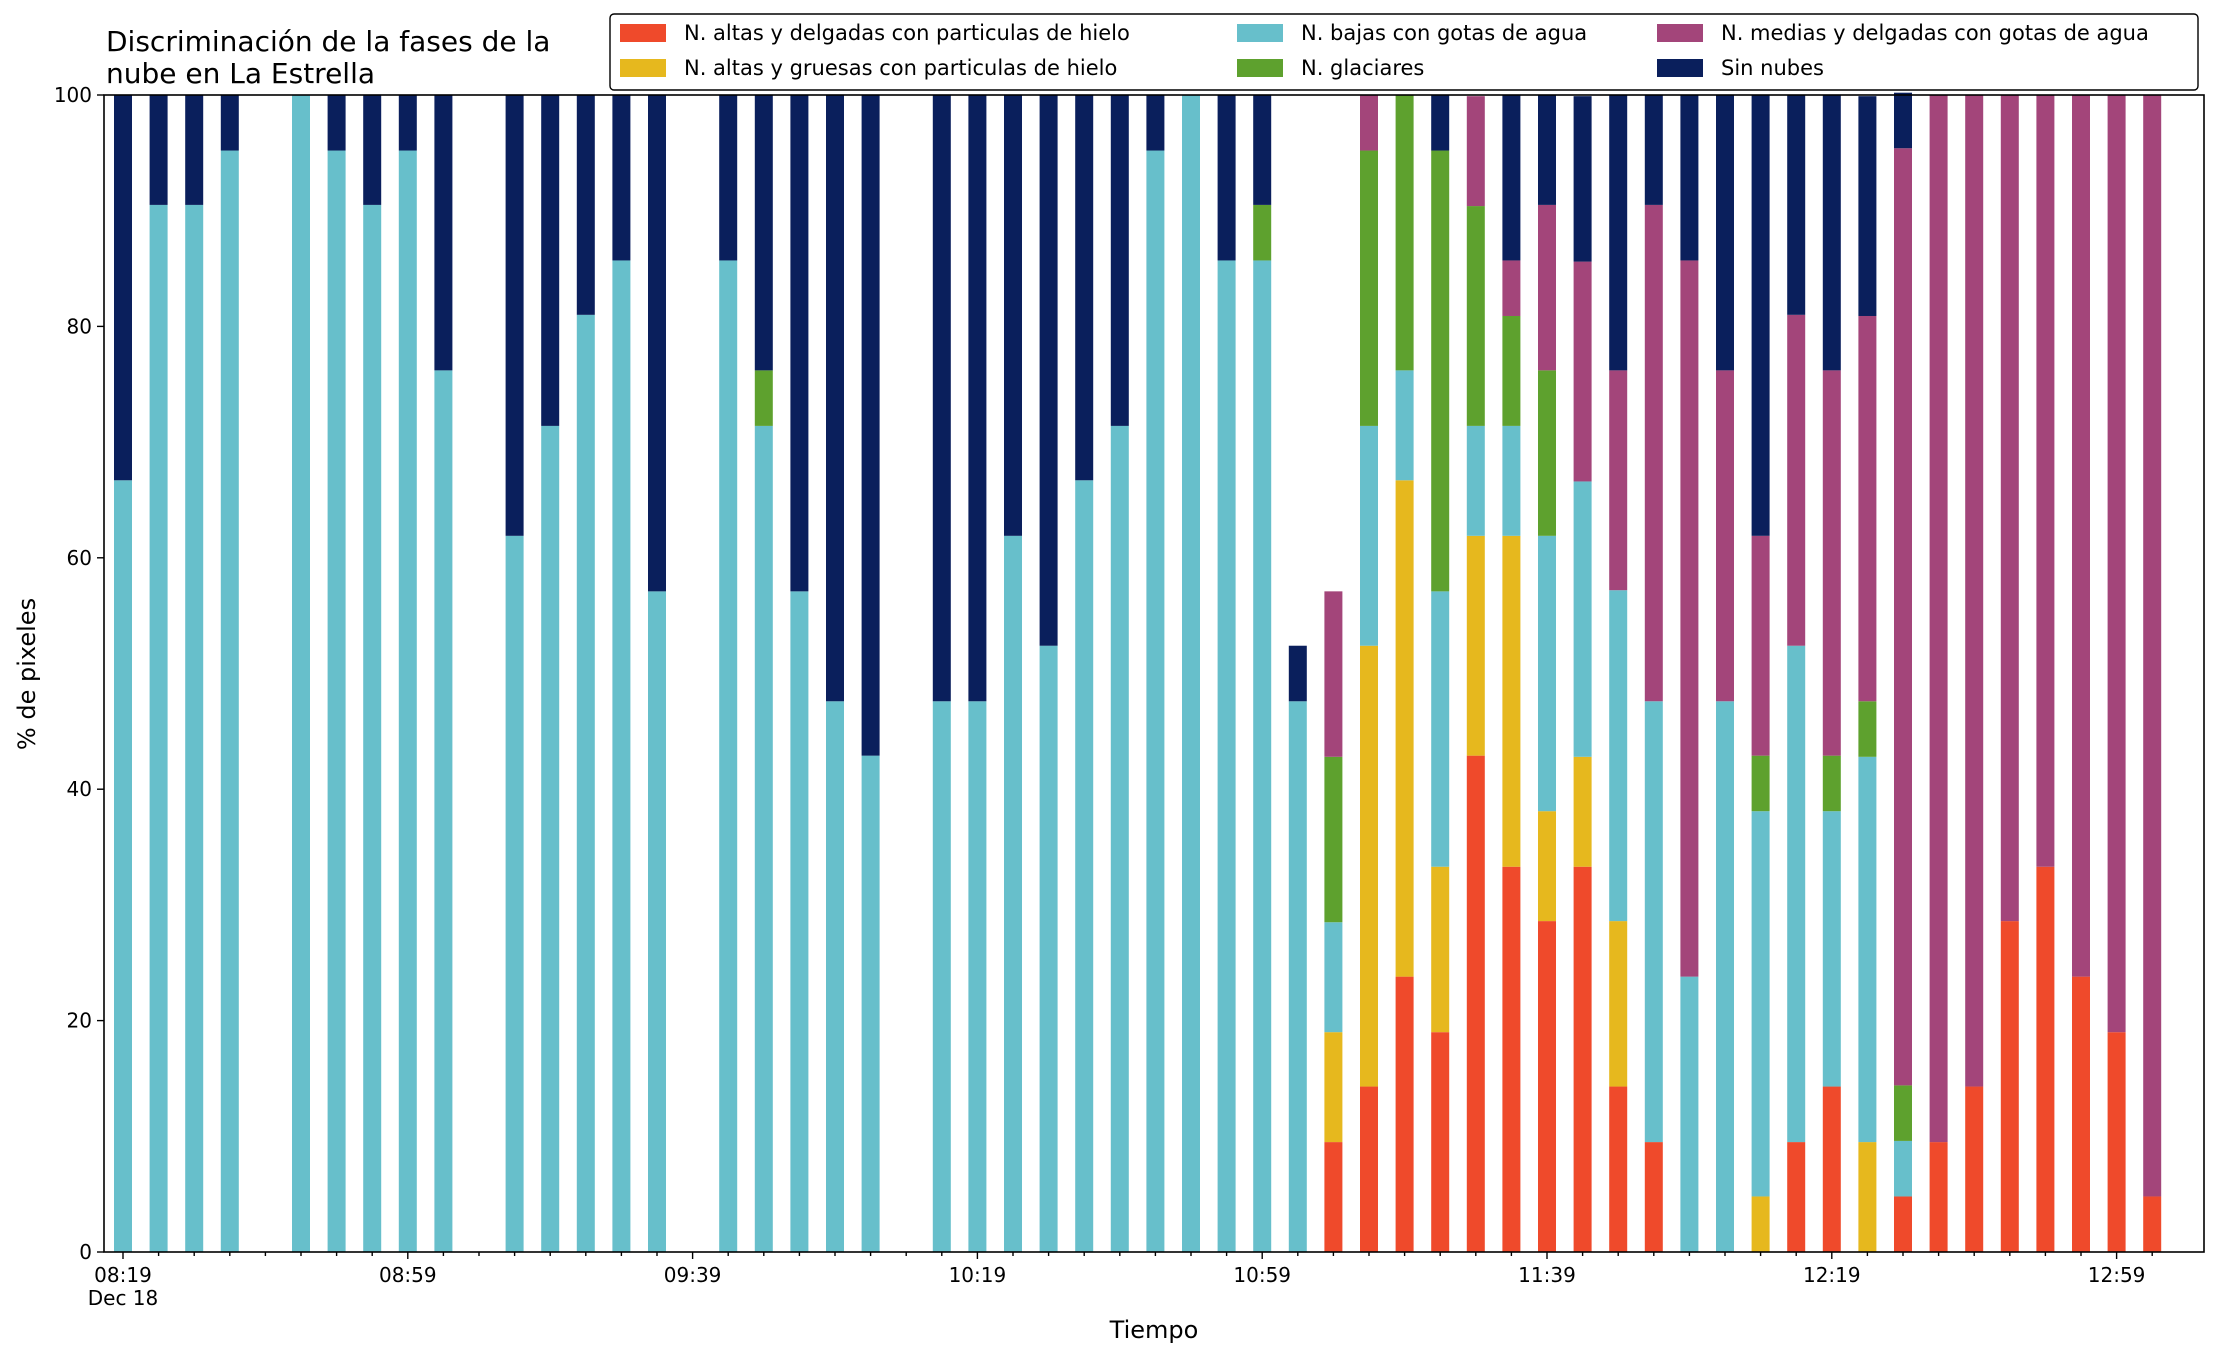 This screenshot has height=1355, width=2216. I want to click on bar-segment-s2-t30, so click(1191, 673).